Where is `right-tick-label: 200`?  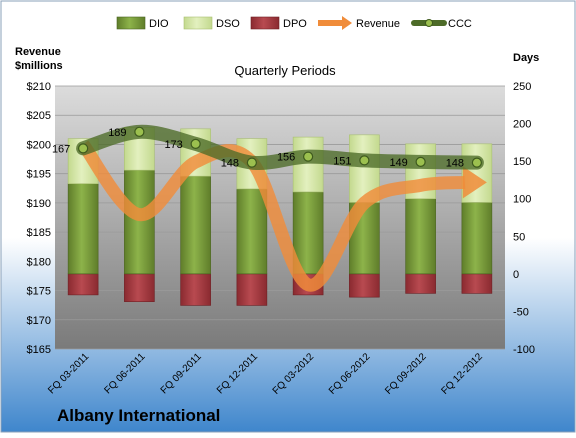
right-tick-label: 200 is located at coordinates (522, 125).